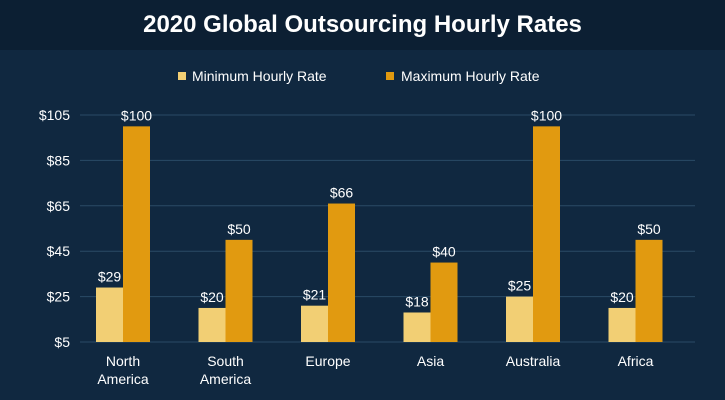 This screenshot has height=400, width=725. What do you see at coordinates (123, 361) in the screenshot?
I see `x-category-label: North` at bounding box center [123, 361].